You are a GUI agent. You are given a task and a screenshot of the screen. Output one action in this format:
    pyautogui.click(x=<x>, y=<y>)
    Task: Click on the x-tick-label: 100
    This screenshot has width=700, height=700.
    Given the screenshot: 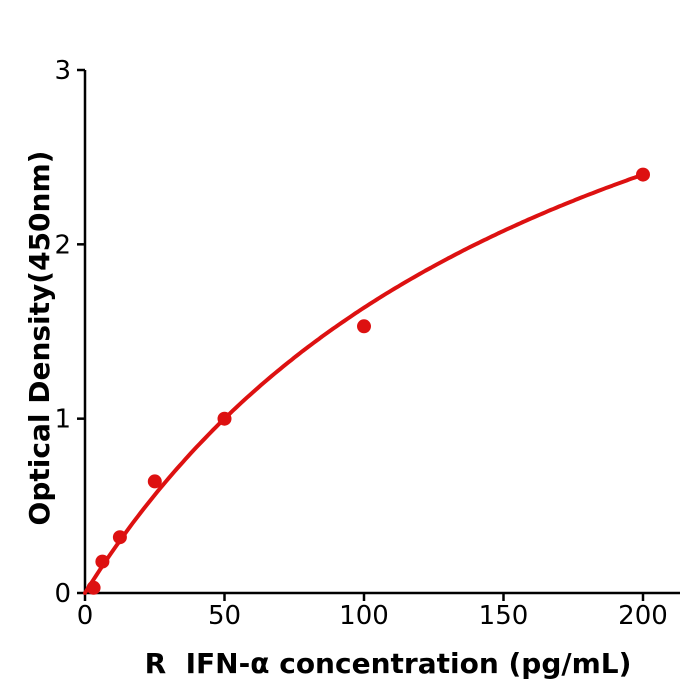 What is the action you would take?
    pyautogui.click(x=364, y=616)
    